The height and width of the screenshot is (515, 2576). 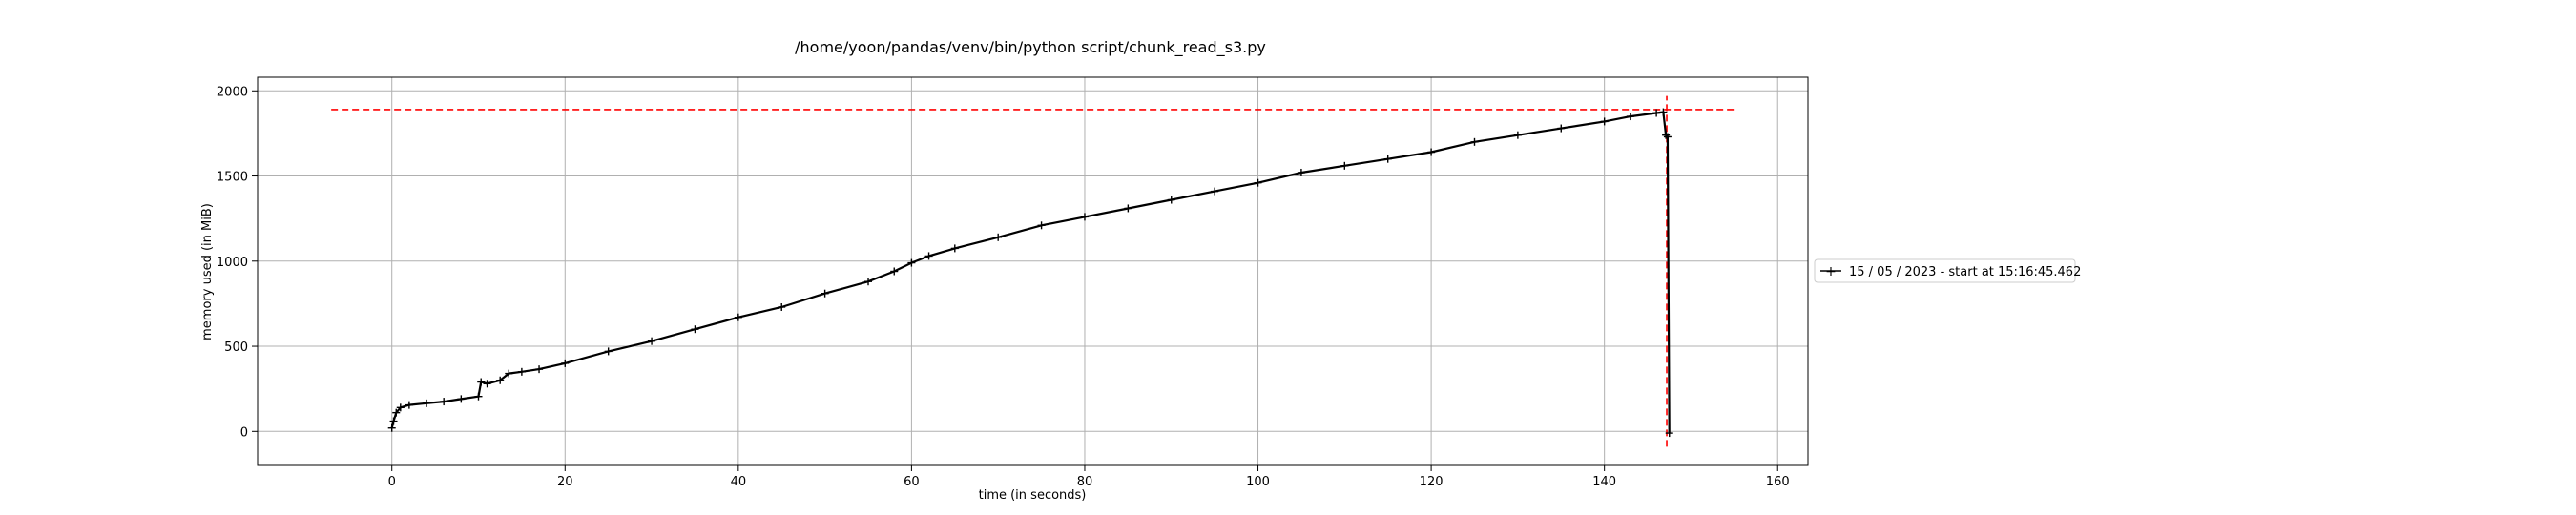 I want to click on x-tick-label: 0, so click(x=392, y=482).